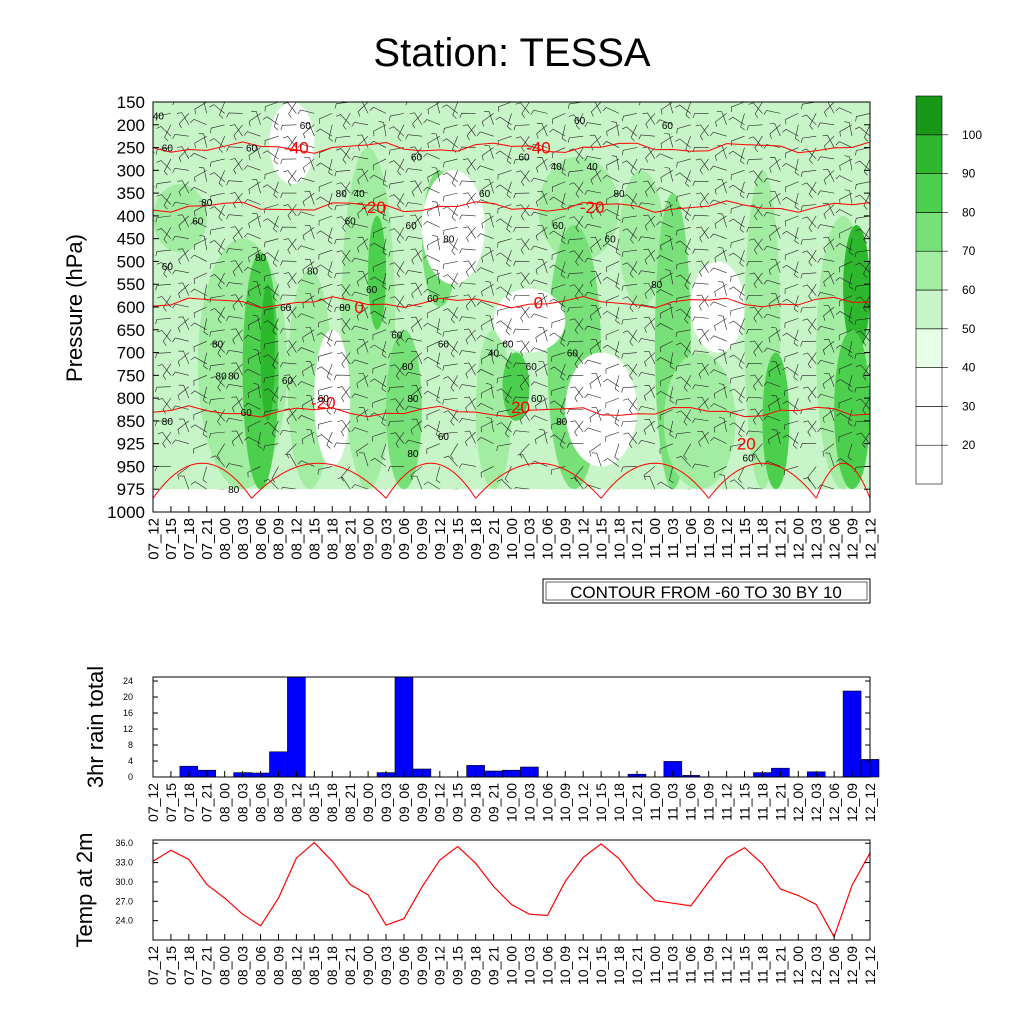 This screenshot has height=1024, width=1024. I want to click on temp-ytick-label: 27.0, so click(124, 901).